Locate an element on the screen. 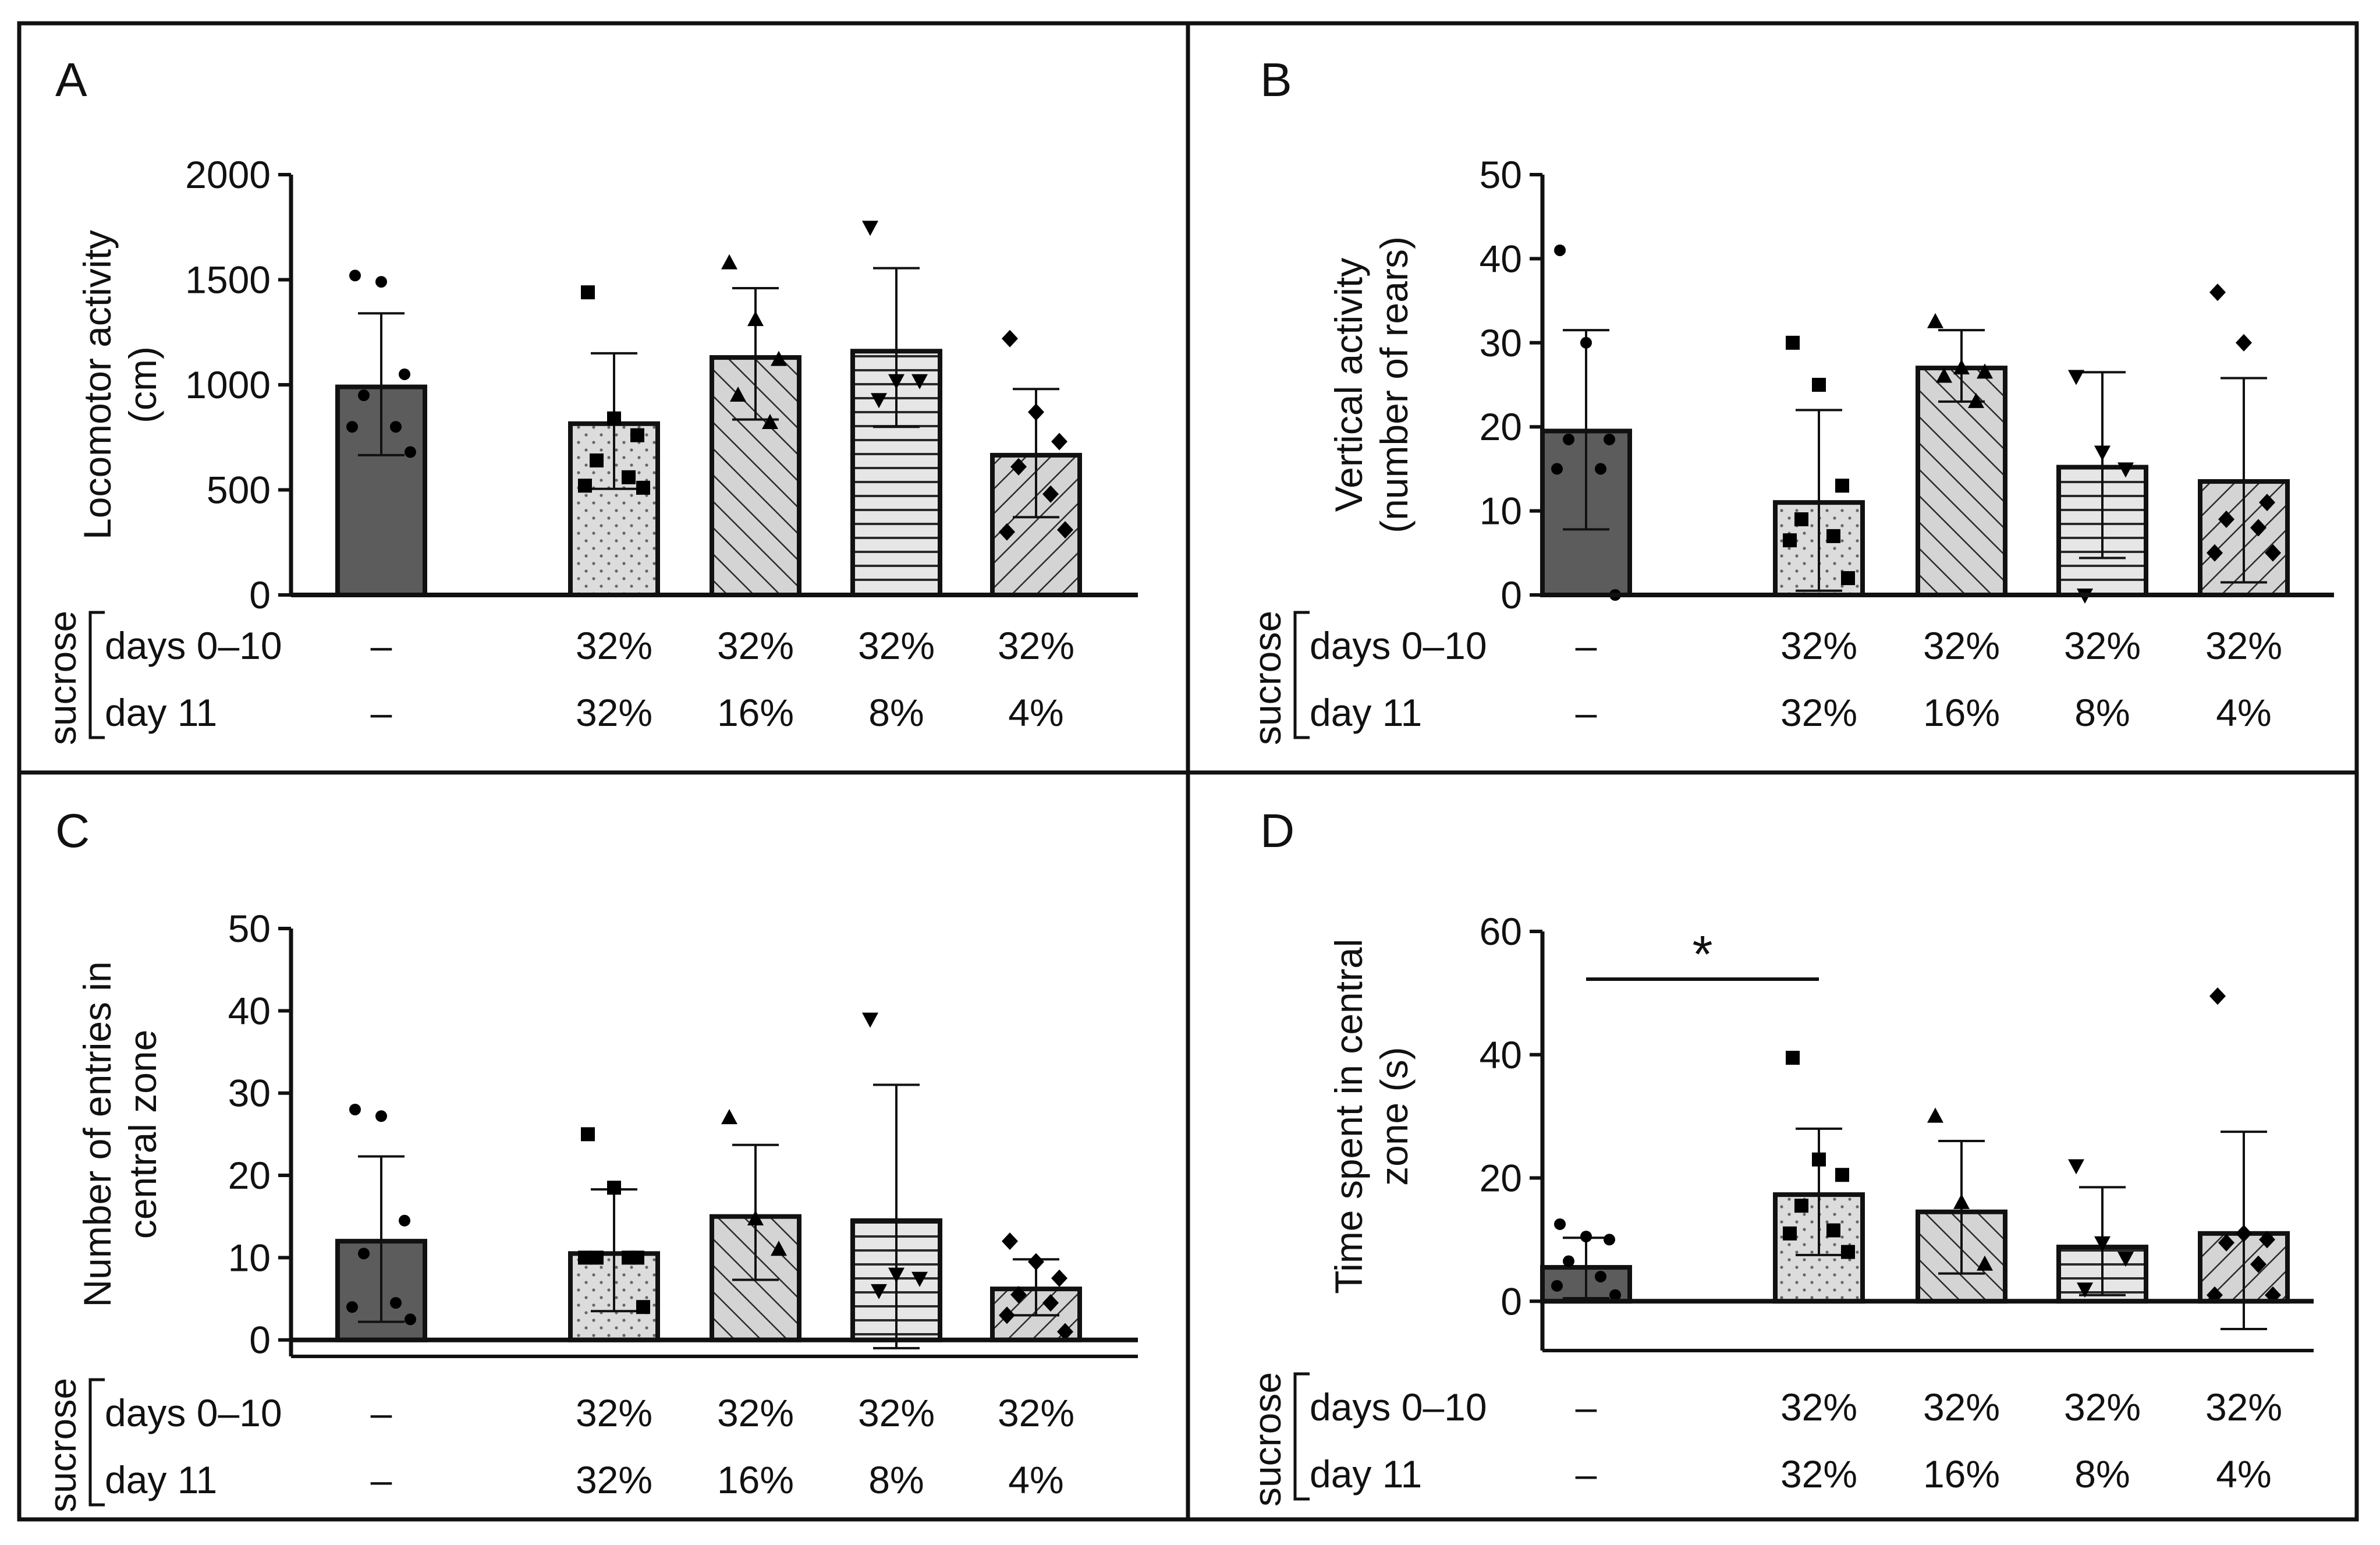 This screenshot has width=2380, height=1545. factor-label: sucrose is located at coordinates (1267, 1439).